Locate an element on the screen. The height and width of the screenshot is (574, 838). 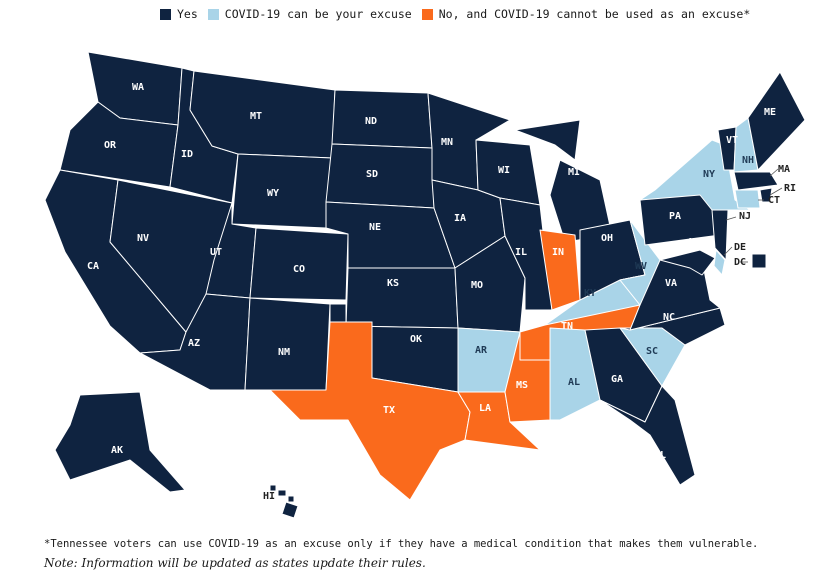
state-label-fl: FL is located at coordinates (660, 455).